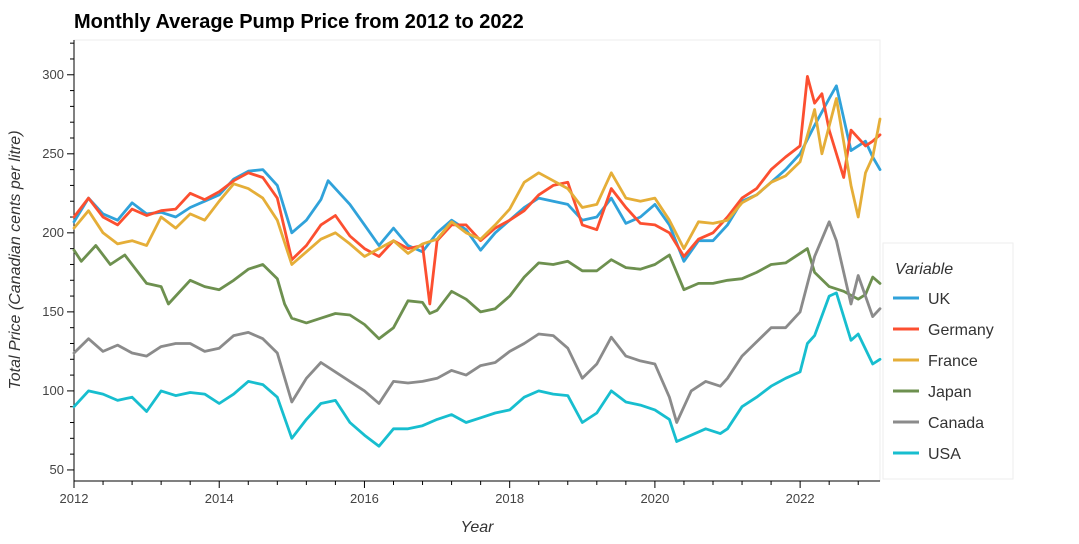 The image size is (1079, 544). What do you see at coordinates (58, 260) in the screenshot?
I see `y-axis: 50 100 150 200 250 300` at bounding box center [58, 260].